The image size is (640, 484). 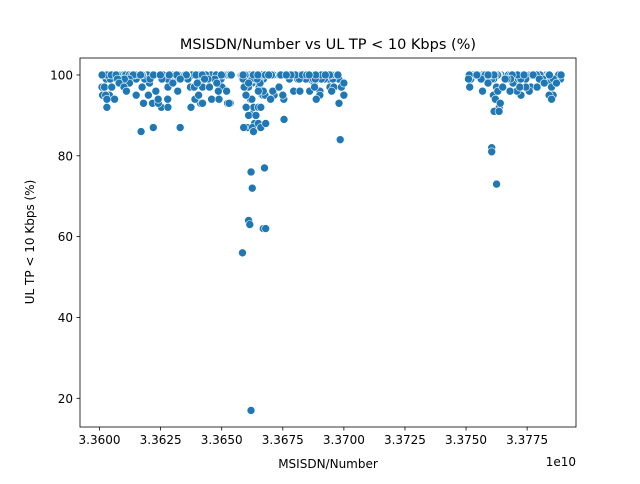 I want to click on x-axis-label: MSISDN/Number, so click(x=328, y=464).